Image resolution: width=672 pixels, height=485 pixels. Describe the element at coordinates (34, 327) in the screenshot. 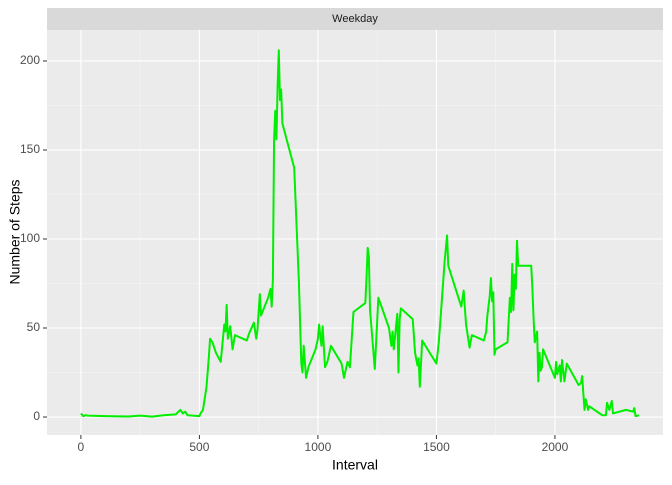

I see `y-tick-label: 50` at that location.